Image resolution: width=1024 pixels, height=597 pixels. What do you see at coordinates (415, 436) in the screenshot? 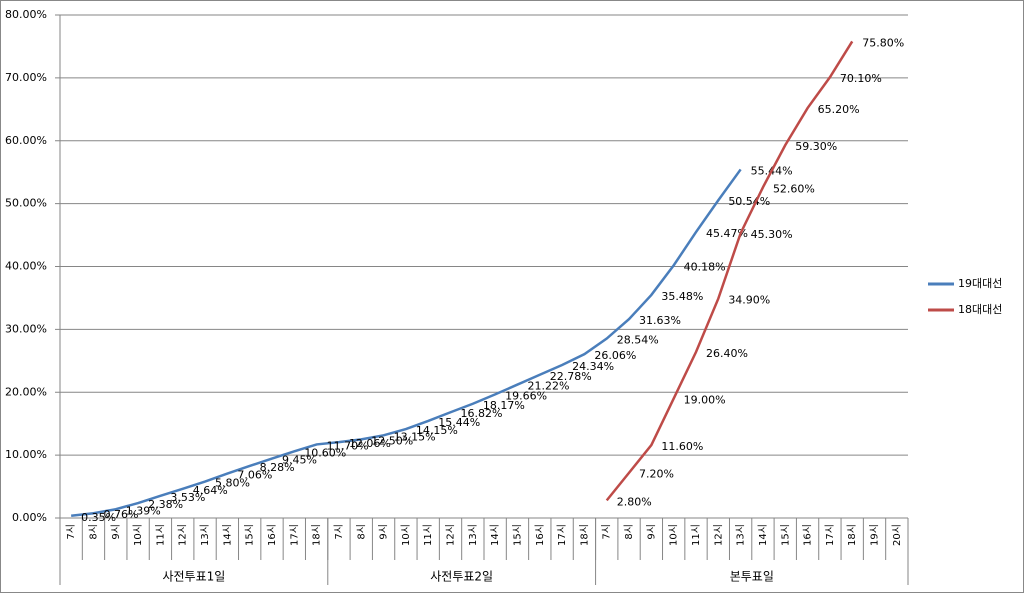
I see `data-label: 13.15%` at bounding box center [415, 436].